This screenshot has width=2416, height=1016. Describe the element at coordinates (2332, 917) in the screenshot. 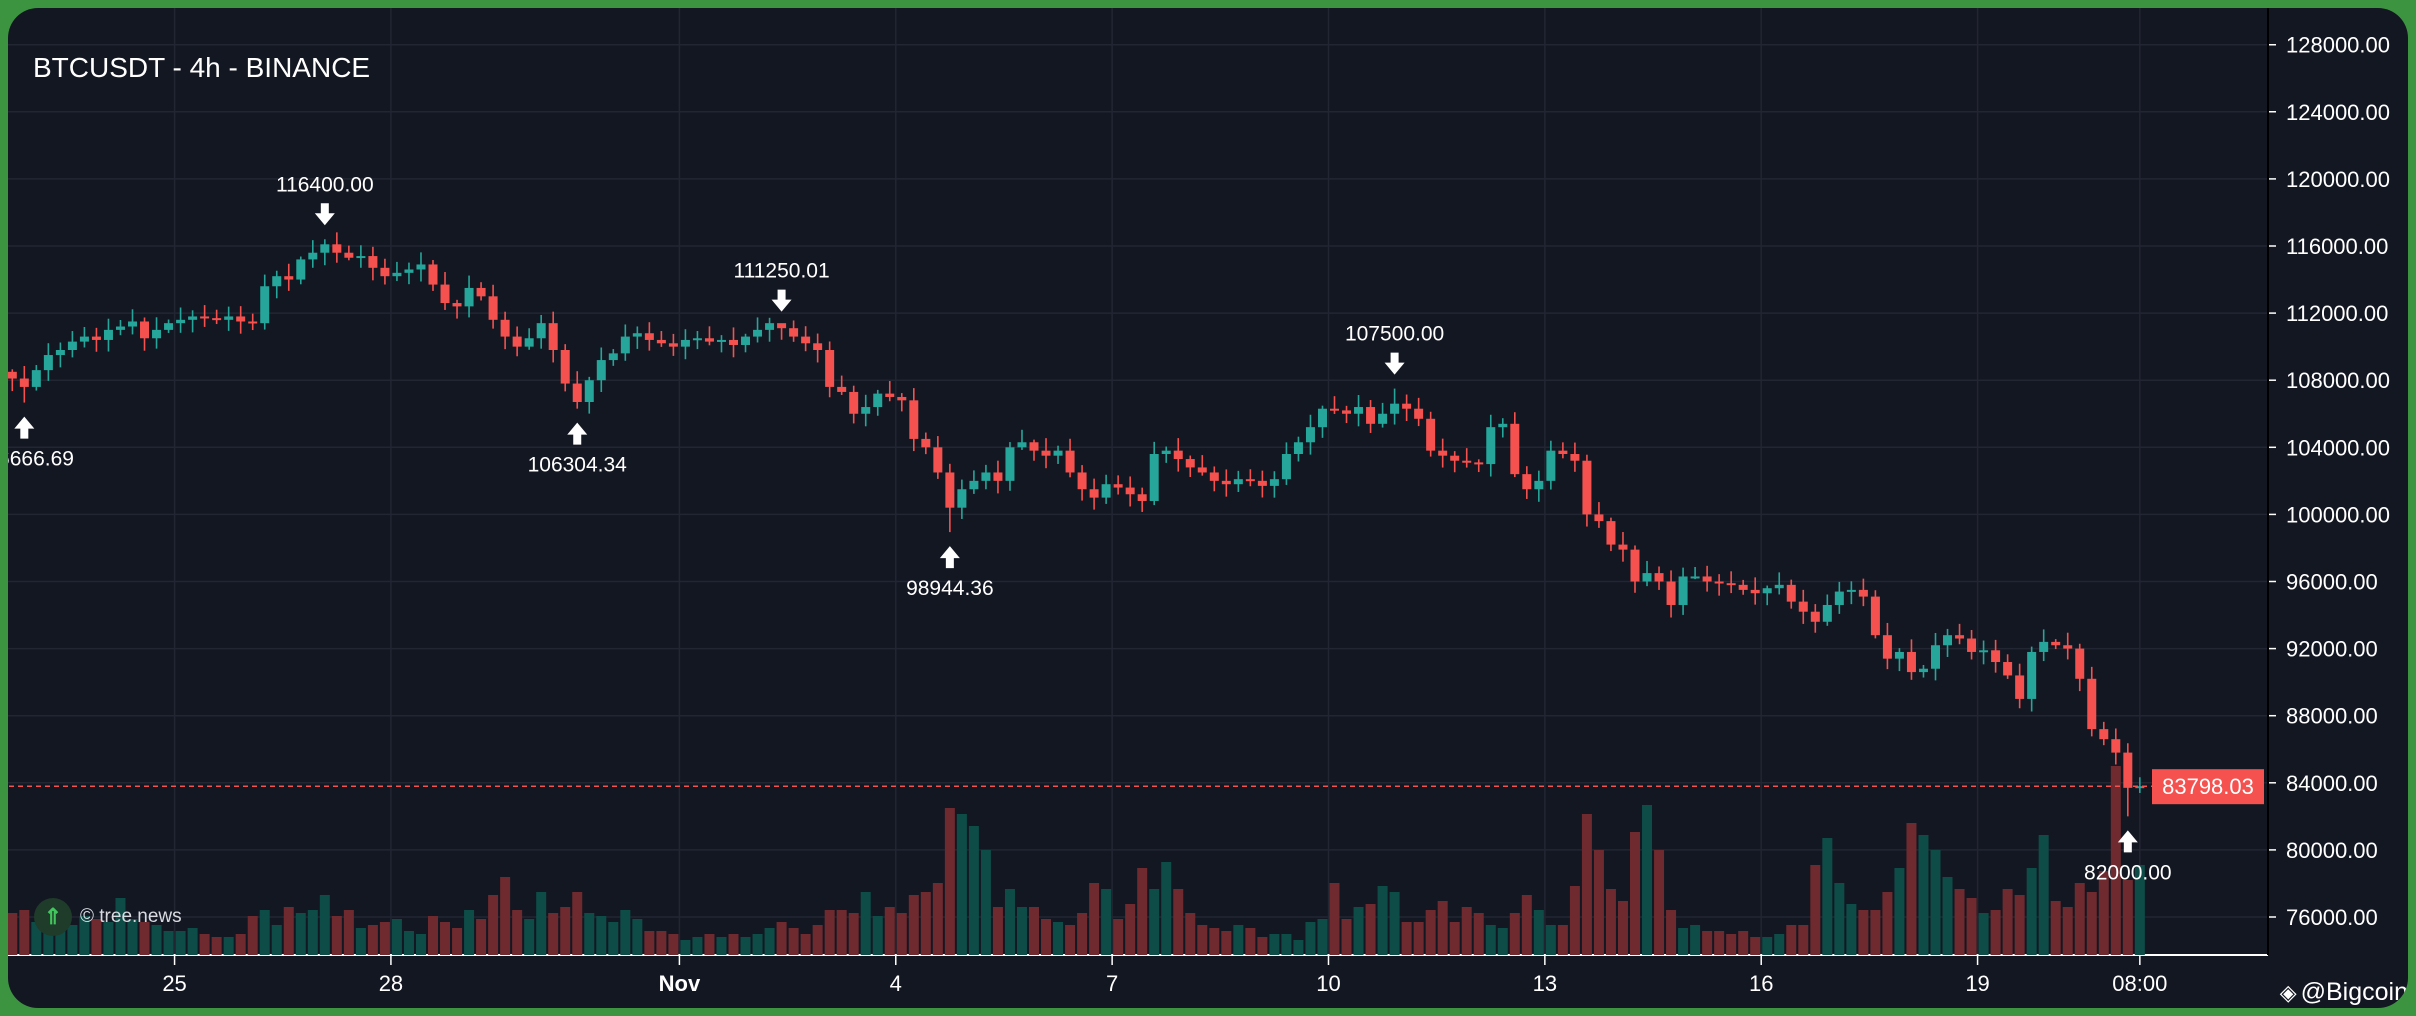

I see `y-tick-label: 76000.00` at that location.